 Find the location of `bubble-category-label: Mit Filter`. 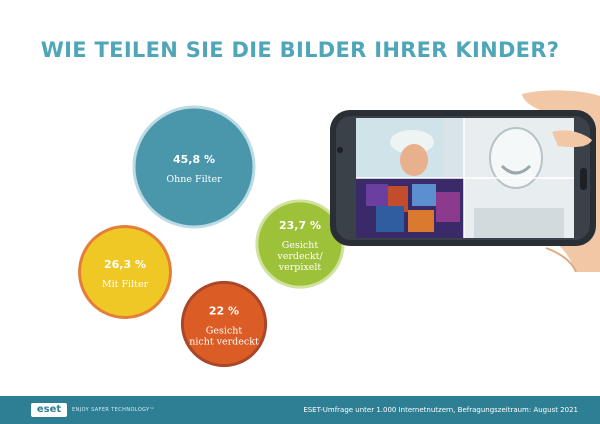

bubble-category-label: Mit Filter is located at coordinates (125, 284).